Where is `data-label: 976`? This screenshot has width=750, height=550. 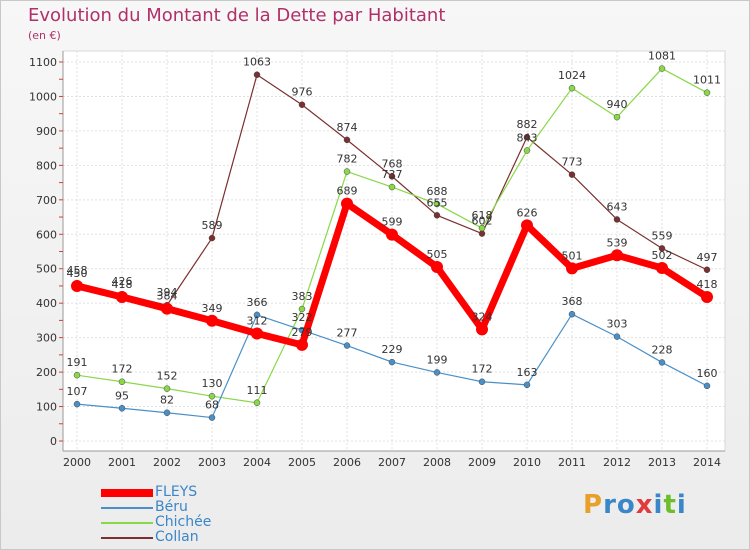 data-label: 976 is located at coordinates (302, 92).